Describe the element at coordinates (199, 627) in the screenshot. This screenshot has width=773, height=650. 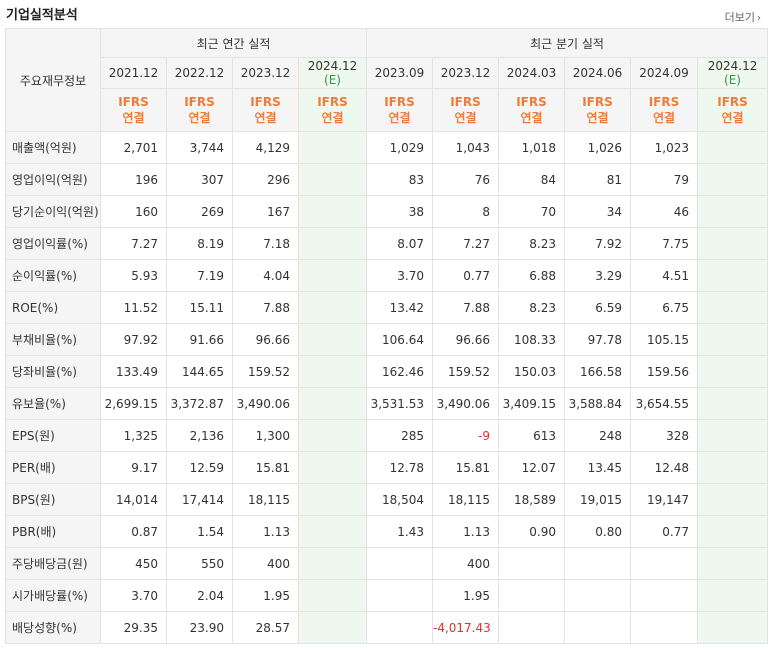
I see `annual-value: 23.90` at that location.